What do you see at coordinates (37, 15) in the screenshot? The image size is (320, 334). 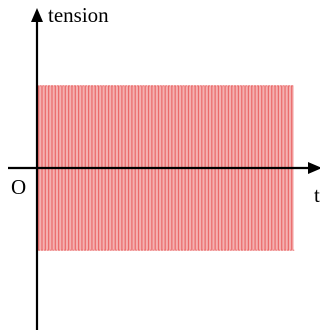 I see `y-axis-arrowhead` at bounding box center [37, 15].